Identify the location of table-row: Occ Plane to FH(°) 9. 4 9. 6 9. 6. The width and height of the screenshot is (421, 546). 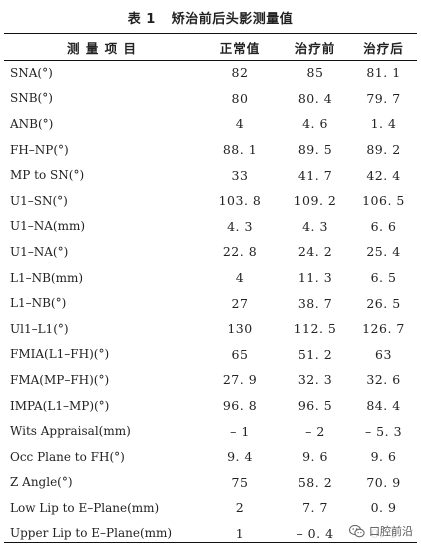
(210, 457).